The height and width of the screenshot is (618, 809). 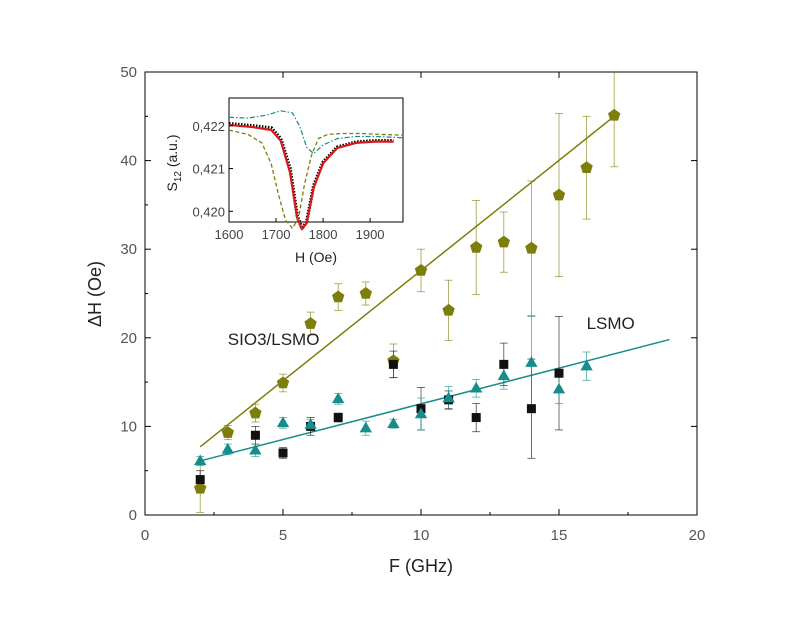 What do you see at coordinates (559, 535) in the screenshot?
I see `x-tick-label-3: 15` at bounding box center [559, 535].